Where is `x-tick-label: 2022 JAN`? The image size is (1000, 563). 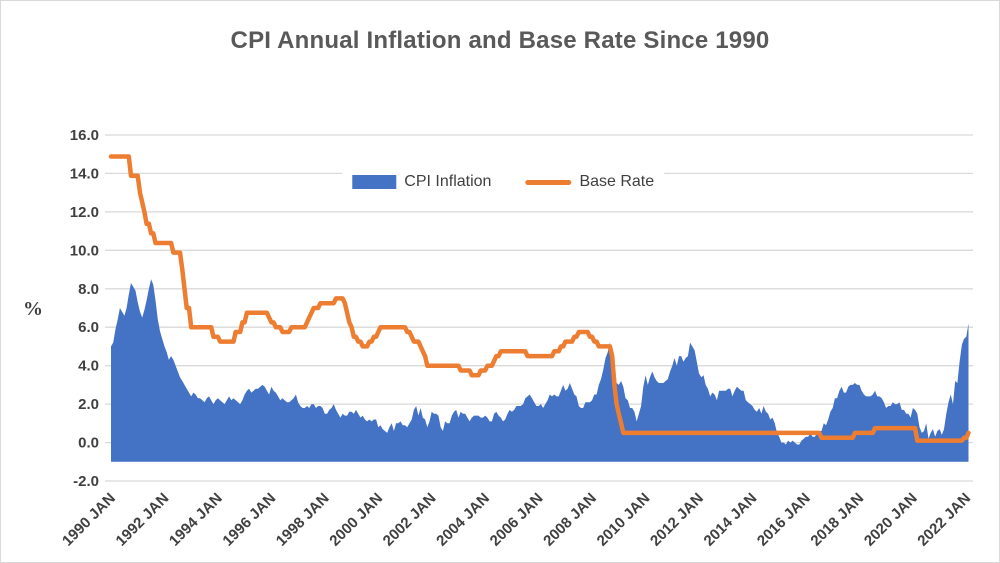 x-tick-label: 2022 JAN is located at coordinates (944, 520).